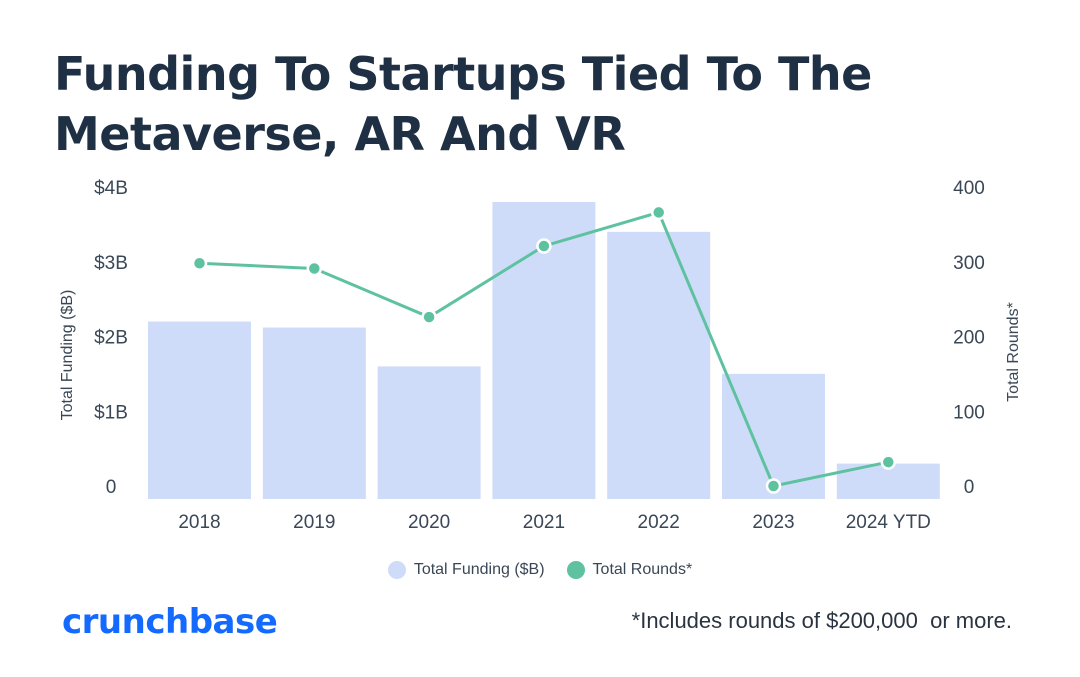 Image resolution: width=1080 pixels, height=677 pixels. What do you see at coordinates (429, 522) in the screenshot?
I see `x-tick-label: 2020` at bounding box center [429, 522].